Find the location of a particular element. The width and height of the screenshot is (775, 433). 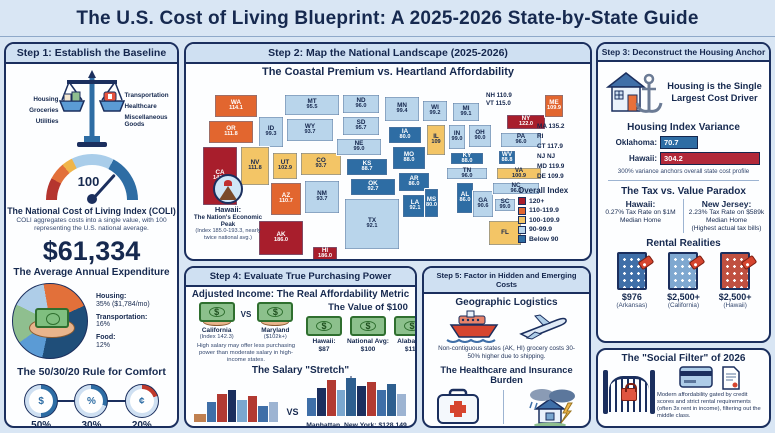

scale-left-labels: Housing Groceries Utilities is located at coordinates (33, 110).